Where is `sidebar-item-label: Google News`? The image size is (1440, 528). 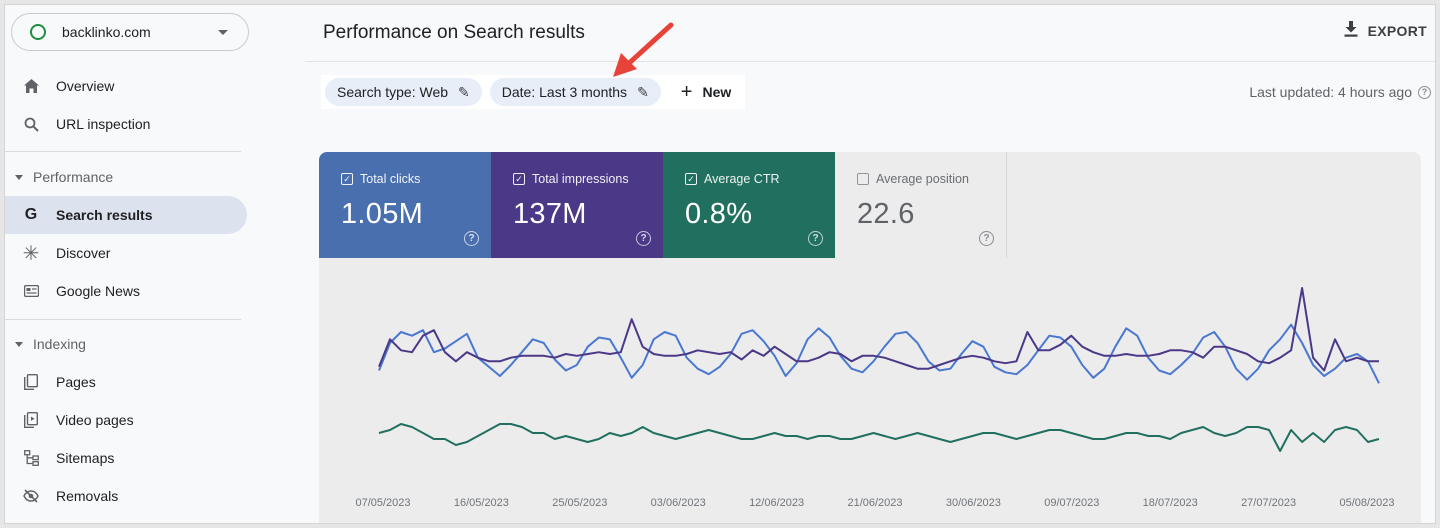 sidebar-item-label: Google News is located at coordinates (98, 291).